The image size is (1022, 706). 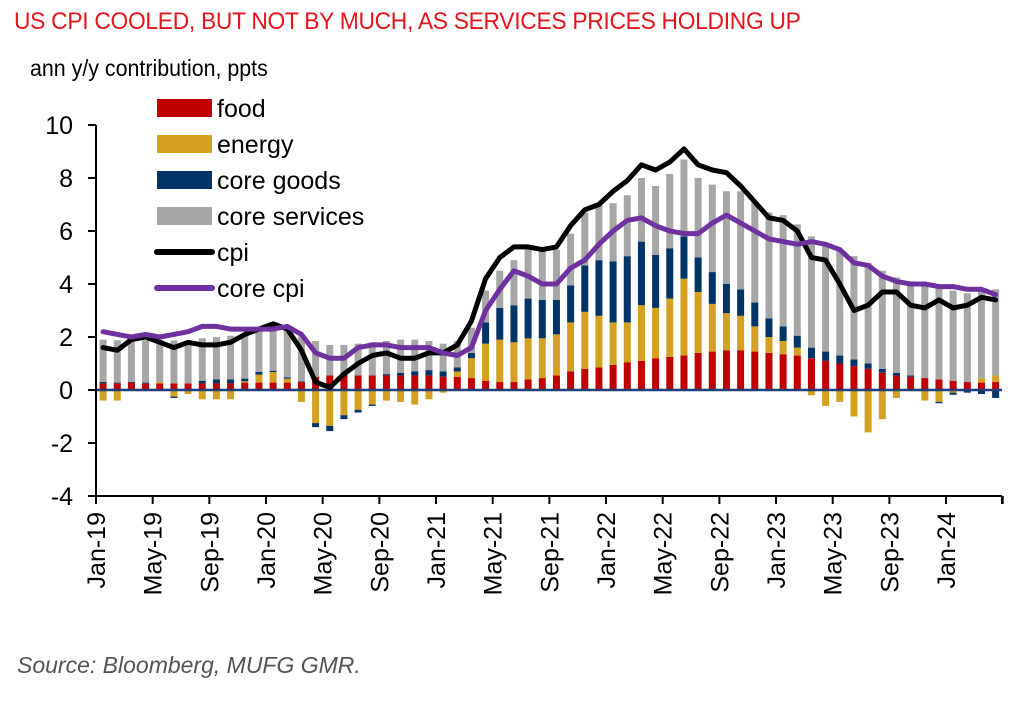 I want to click on x-tick-label: May-23, so click(x=834, y=553).